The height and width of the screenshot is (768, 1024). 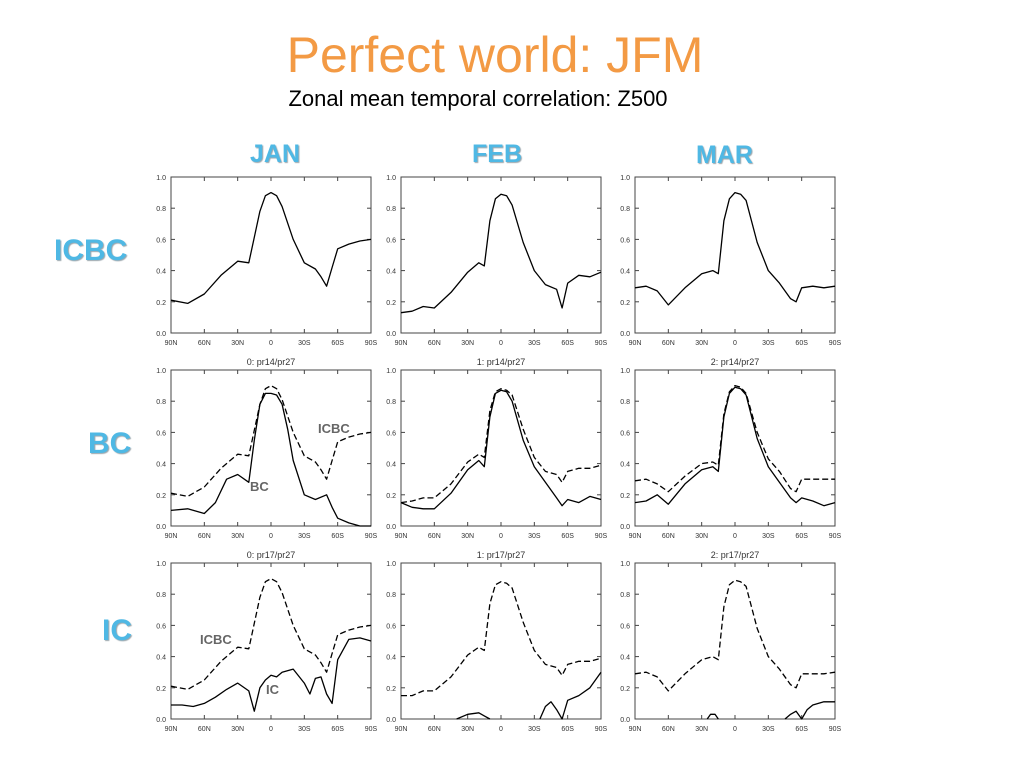 I want to click on page-subtitle: Zonal mean temporal correlation: Z500, so click(x=478, y=98).